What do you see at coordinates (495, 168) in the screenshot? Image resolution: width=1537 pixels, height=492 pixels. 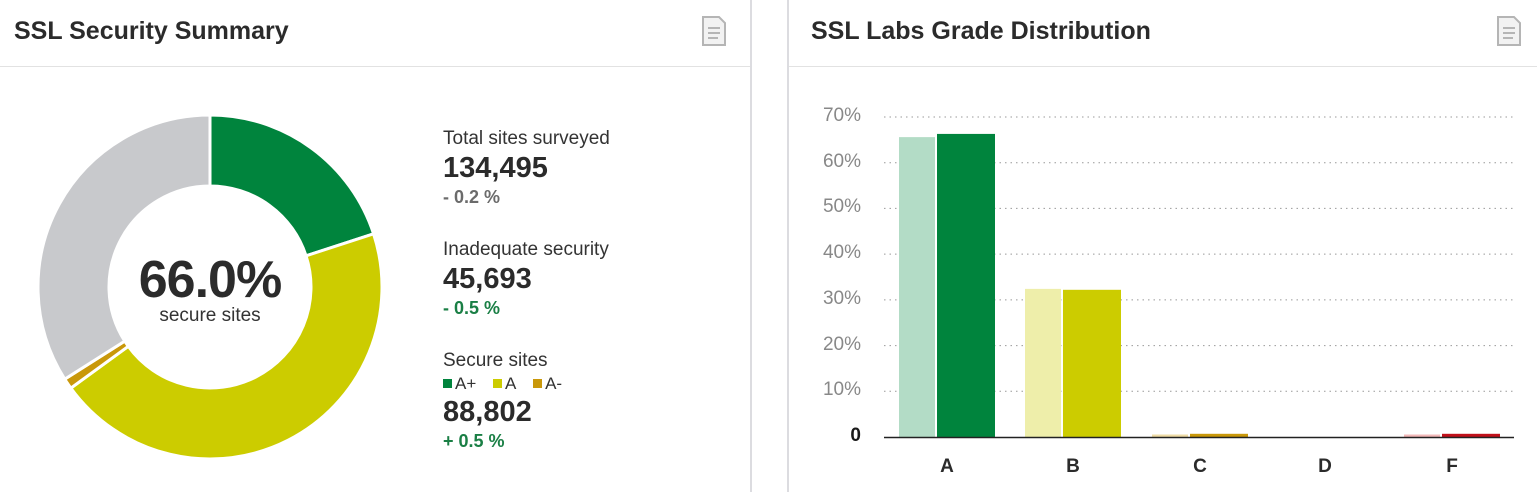 I see `stat-value: 134,495` at bounding box center [495, 168].